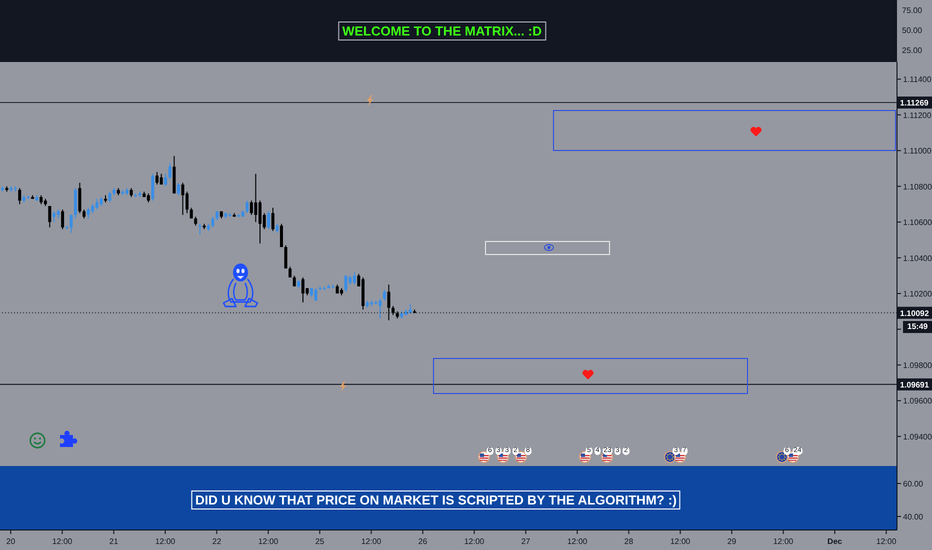 The height and width of the screenshot is (550, 932). Describe the element at coordinates (917, 187) in the screenshot. I see `y-tick-label: 1.10800` at that location.